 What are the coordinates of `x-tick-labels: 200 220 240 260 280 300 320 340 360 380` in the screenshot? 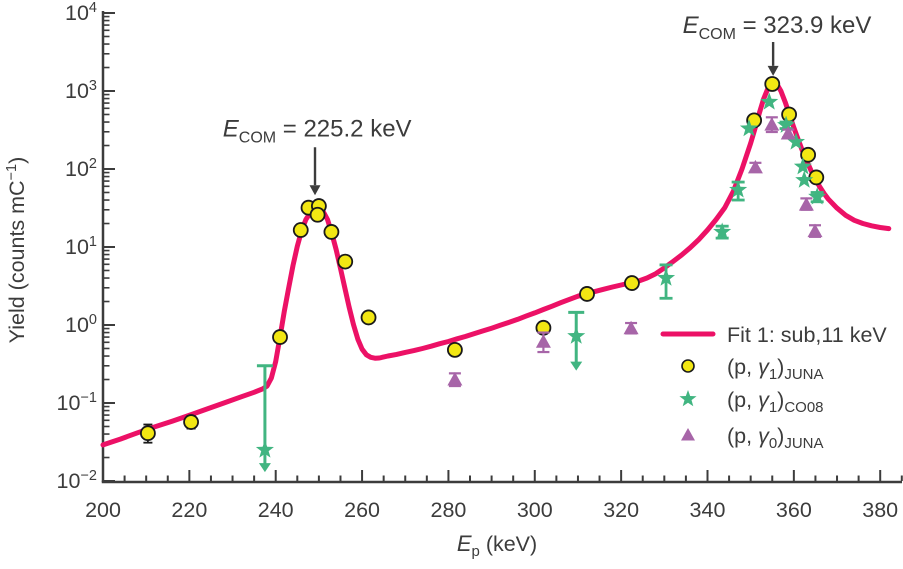 It's located at (491, 510).